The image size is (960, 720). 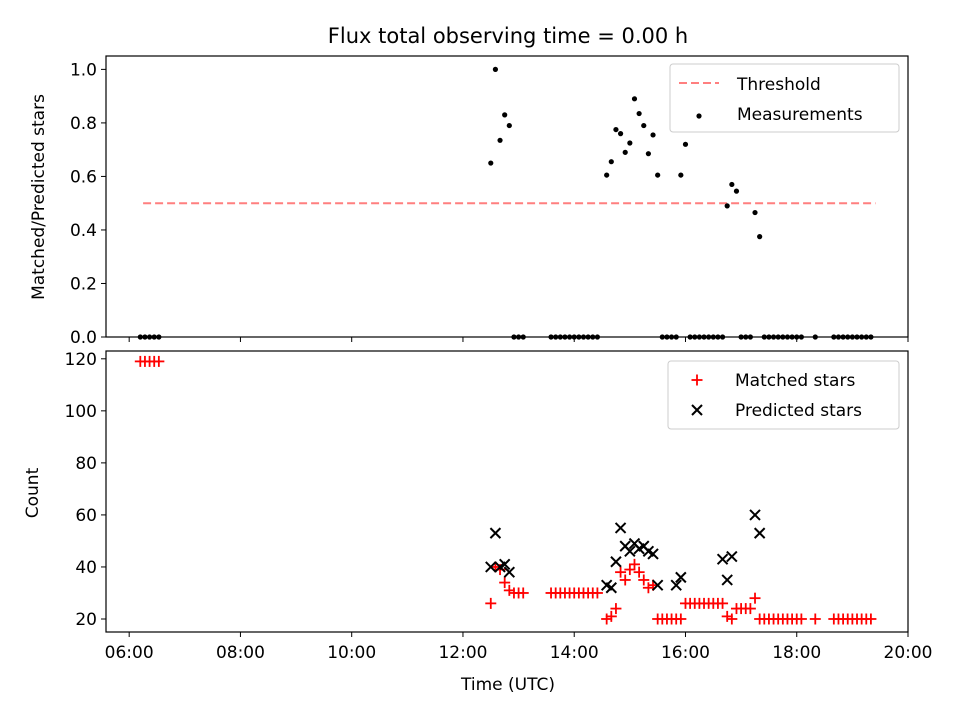 What do you see at coordinates (507, 685) in the screenshot?
I see `x-axis-label: Time (UTC)` at bounding box center [507, 685].